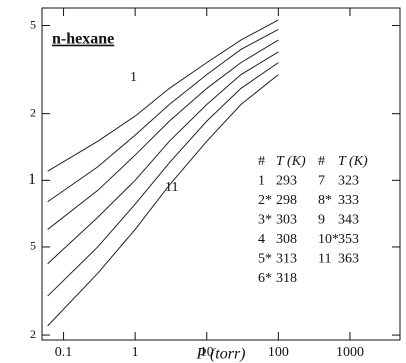 This screenshot has height=363, width=406. What do you see at coordinates (321, 220) in the screenshot?
I see `table-cell: 9` at bounding box center [321, 220].